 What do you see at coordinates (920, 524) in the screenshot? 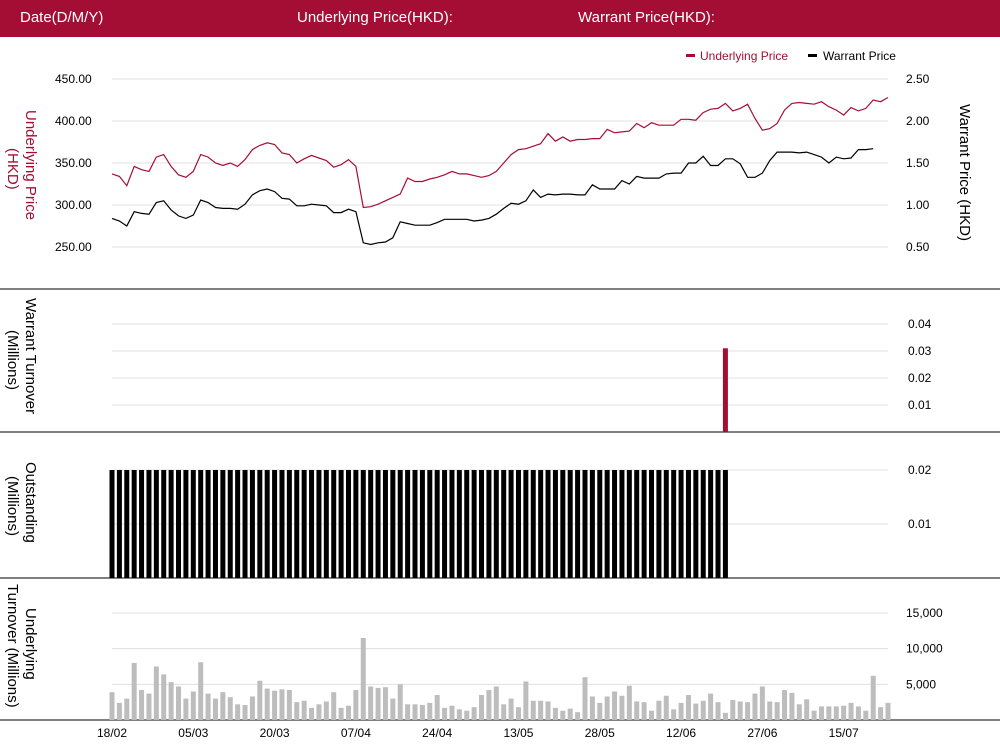
I see `outstanding-tick-label: 0.01` at bounding box center [920, 524].